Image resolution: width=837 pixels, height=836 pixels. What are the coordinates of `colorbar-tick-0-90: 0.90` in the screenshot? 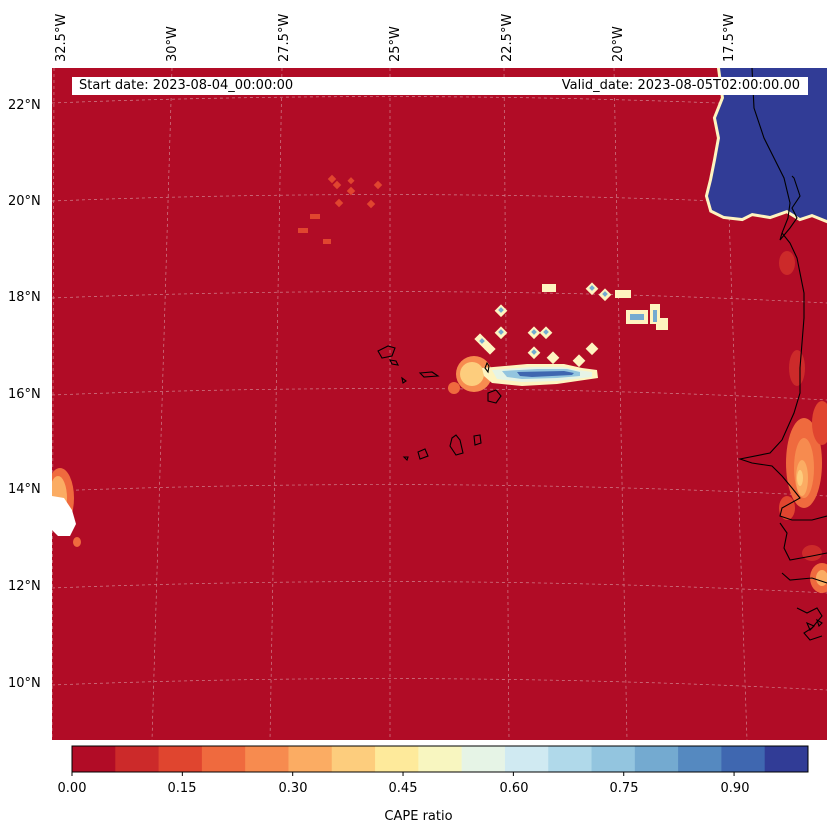 It's located at (735, 788).